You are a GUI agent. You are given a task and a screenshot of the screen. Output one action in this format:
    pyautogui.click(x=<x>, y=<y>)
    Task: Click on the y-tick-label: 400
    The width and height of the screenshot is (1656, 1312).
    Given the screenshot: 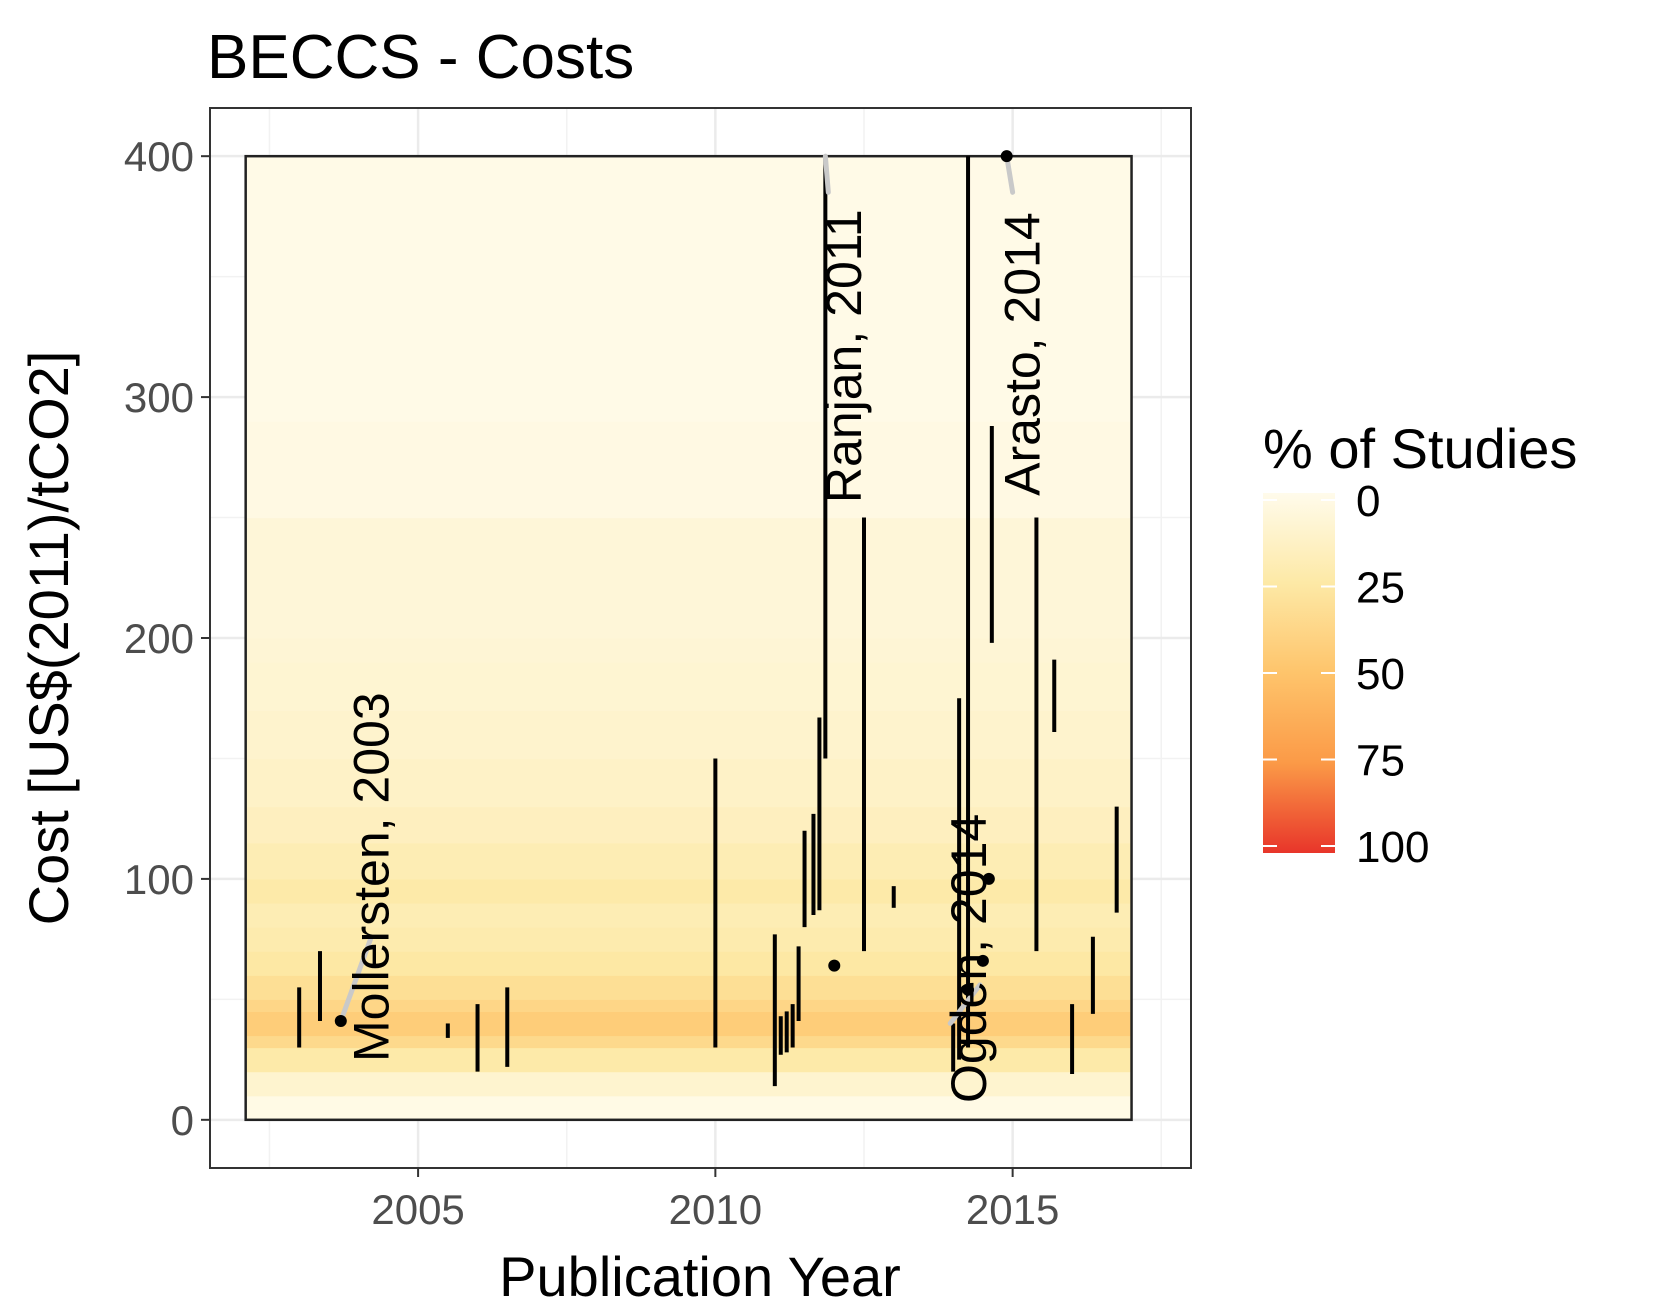 What is the action you would take?
    pyautogui.click(x=159, y=156)
    